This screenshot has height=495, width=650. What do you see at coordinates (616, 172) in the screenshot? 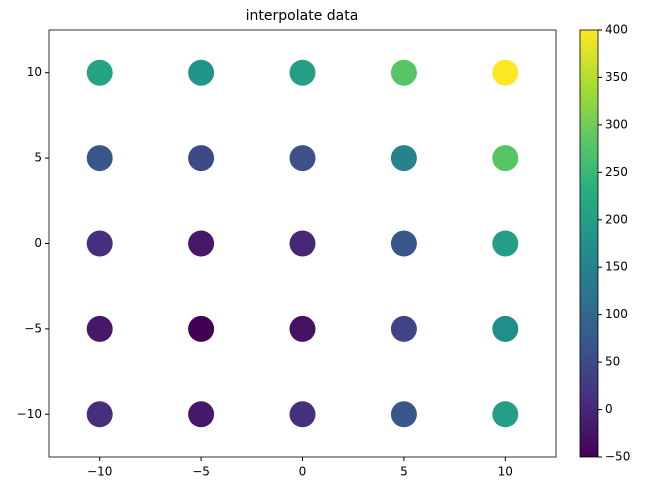
I see `colorbar-tick-label: 250` at bounding box center [616, 172].